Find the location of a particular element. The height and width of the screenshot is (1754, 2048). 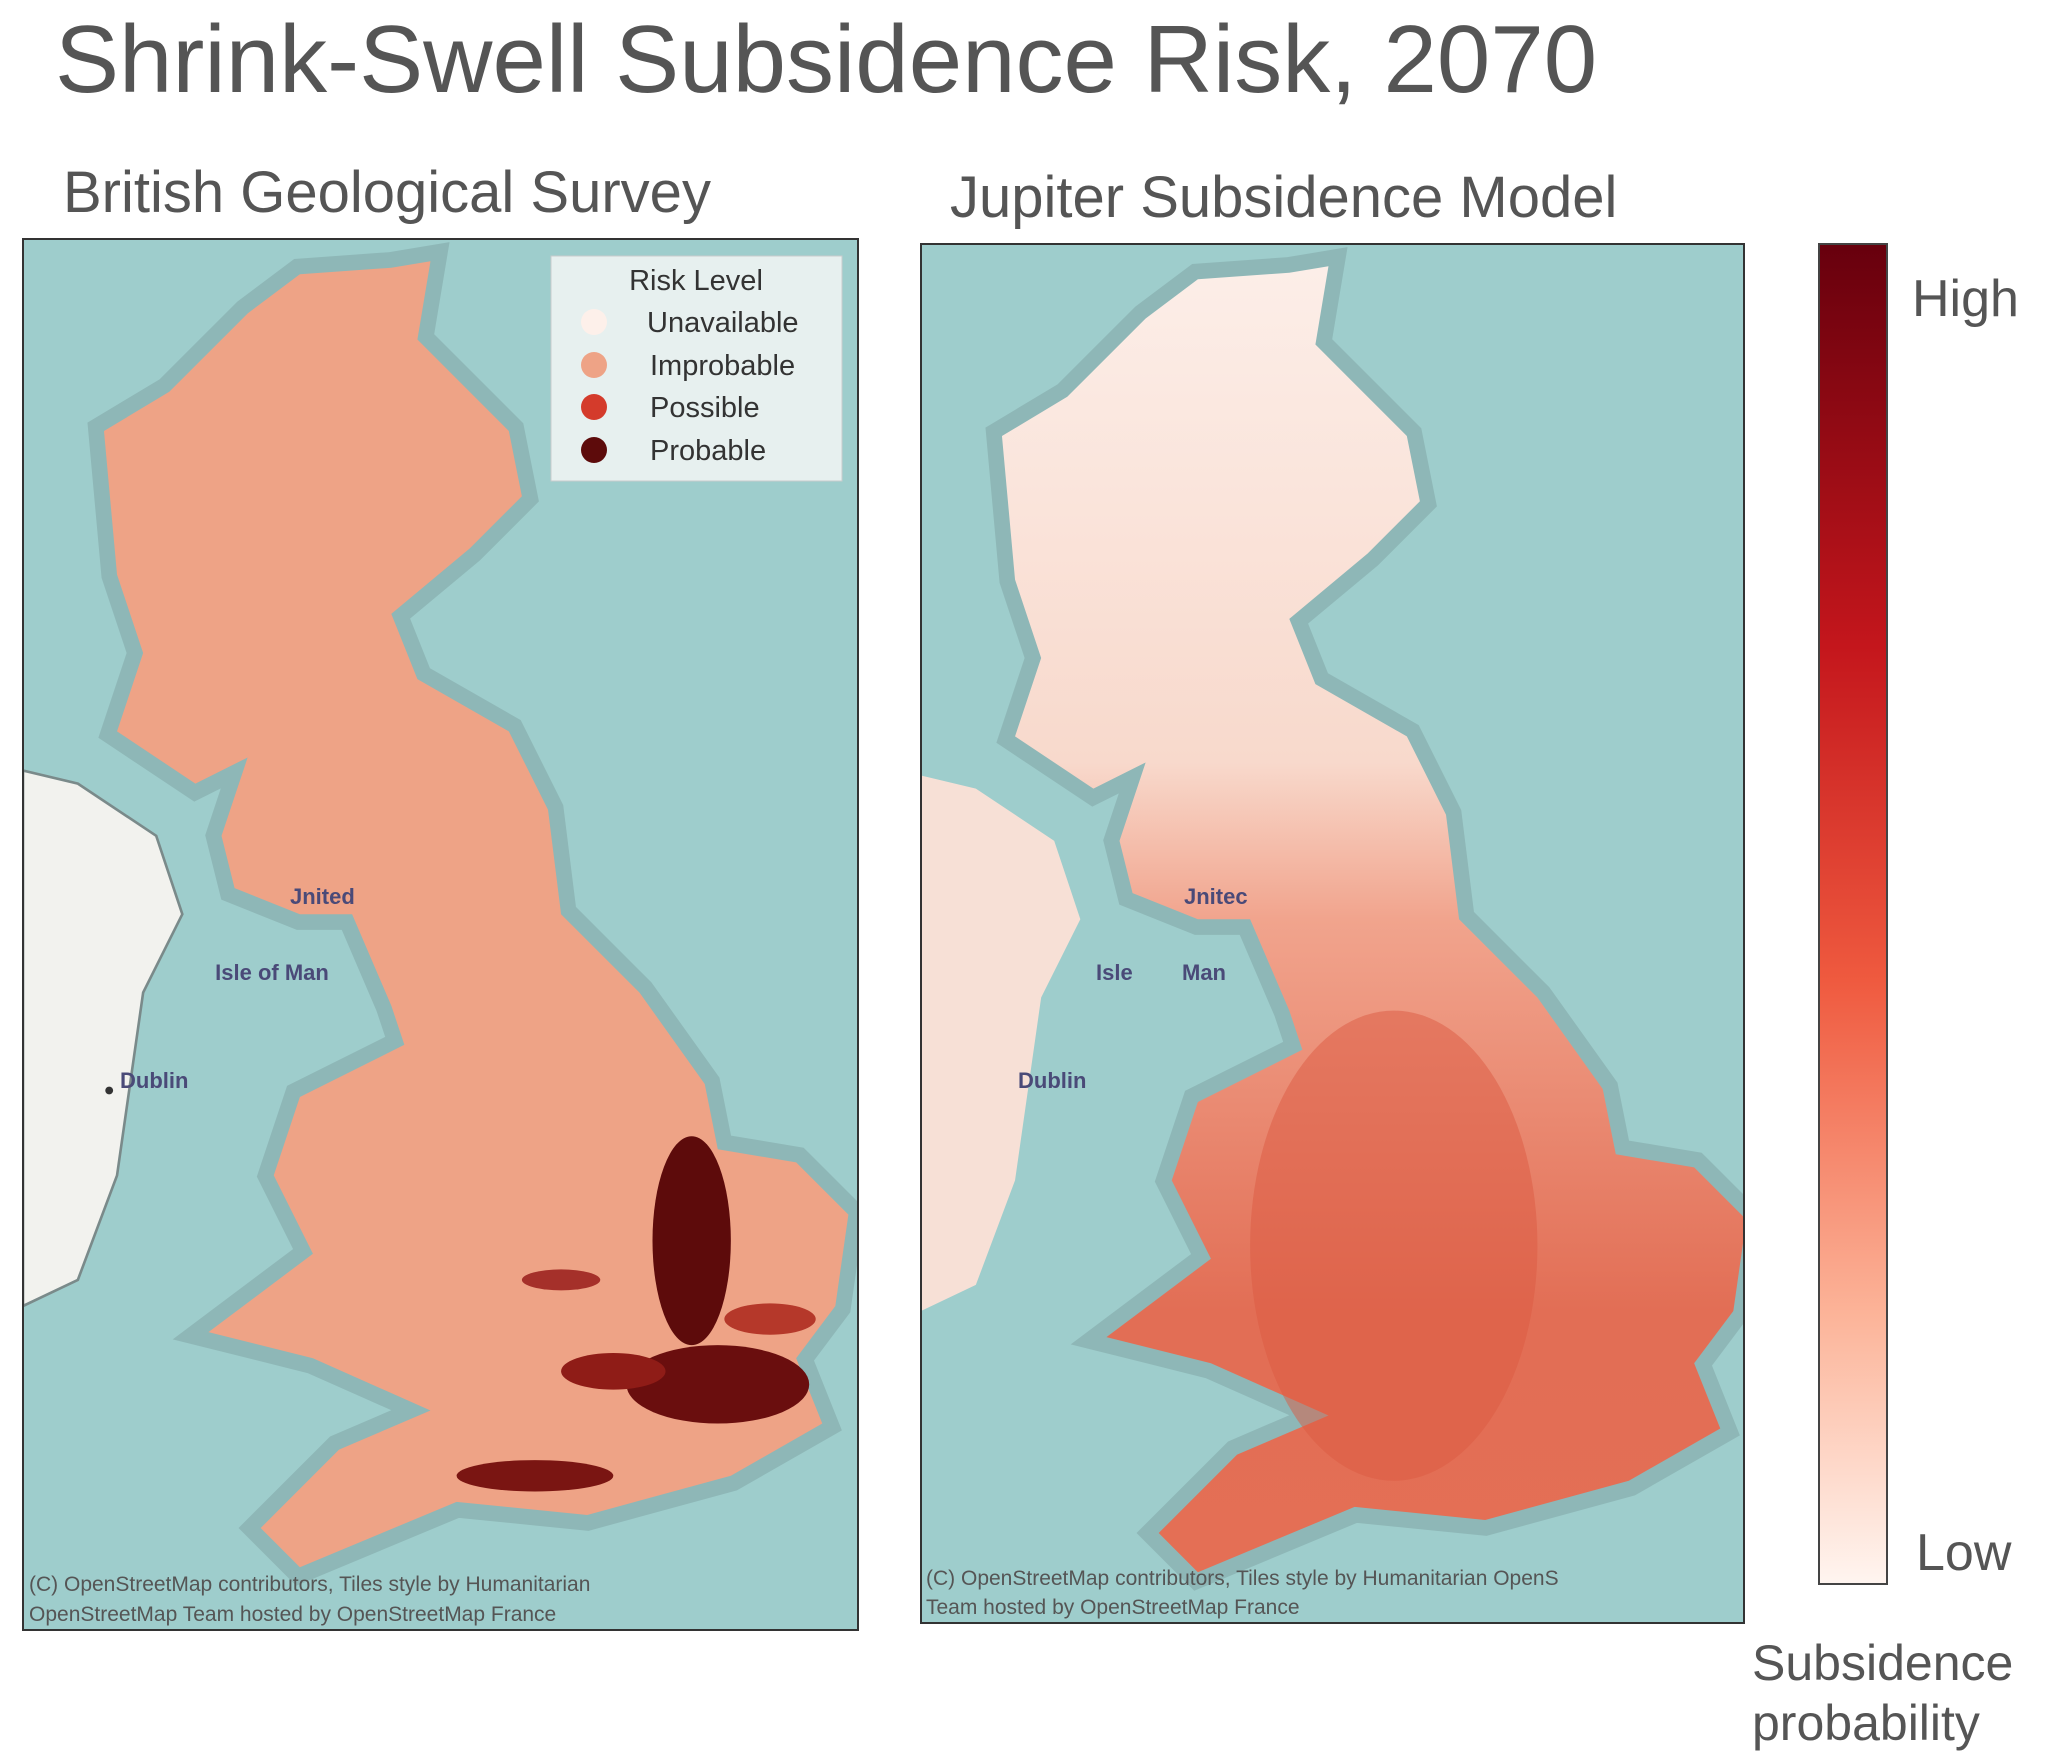

legend-label: Possible is located at coordinates (705, 408).